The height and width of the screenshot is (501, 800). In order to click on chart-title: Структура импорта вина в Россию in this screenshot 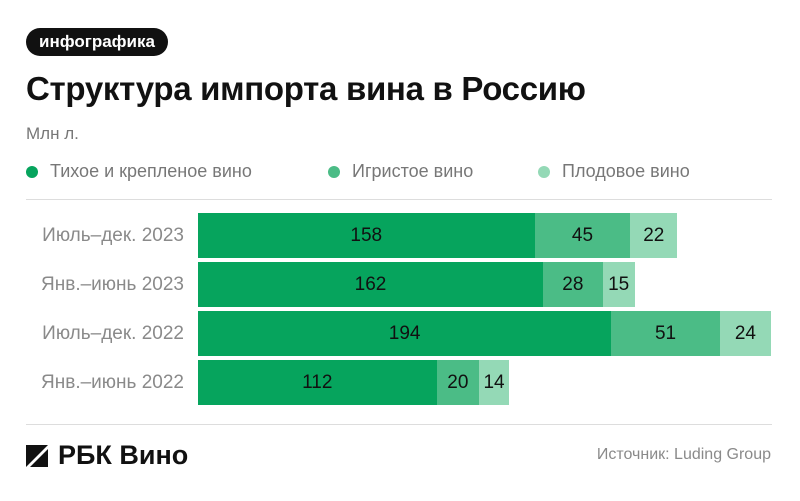, I will do `click(306, 88)`.